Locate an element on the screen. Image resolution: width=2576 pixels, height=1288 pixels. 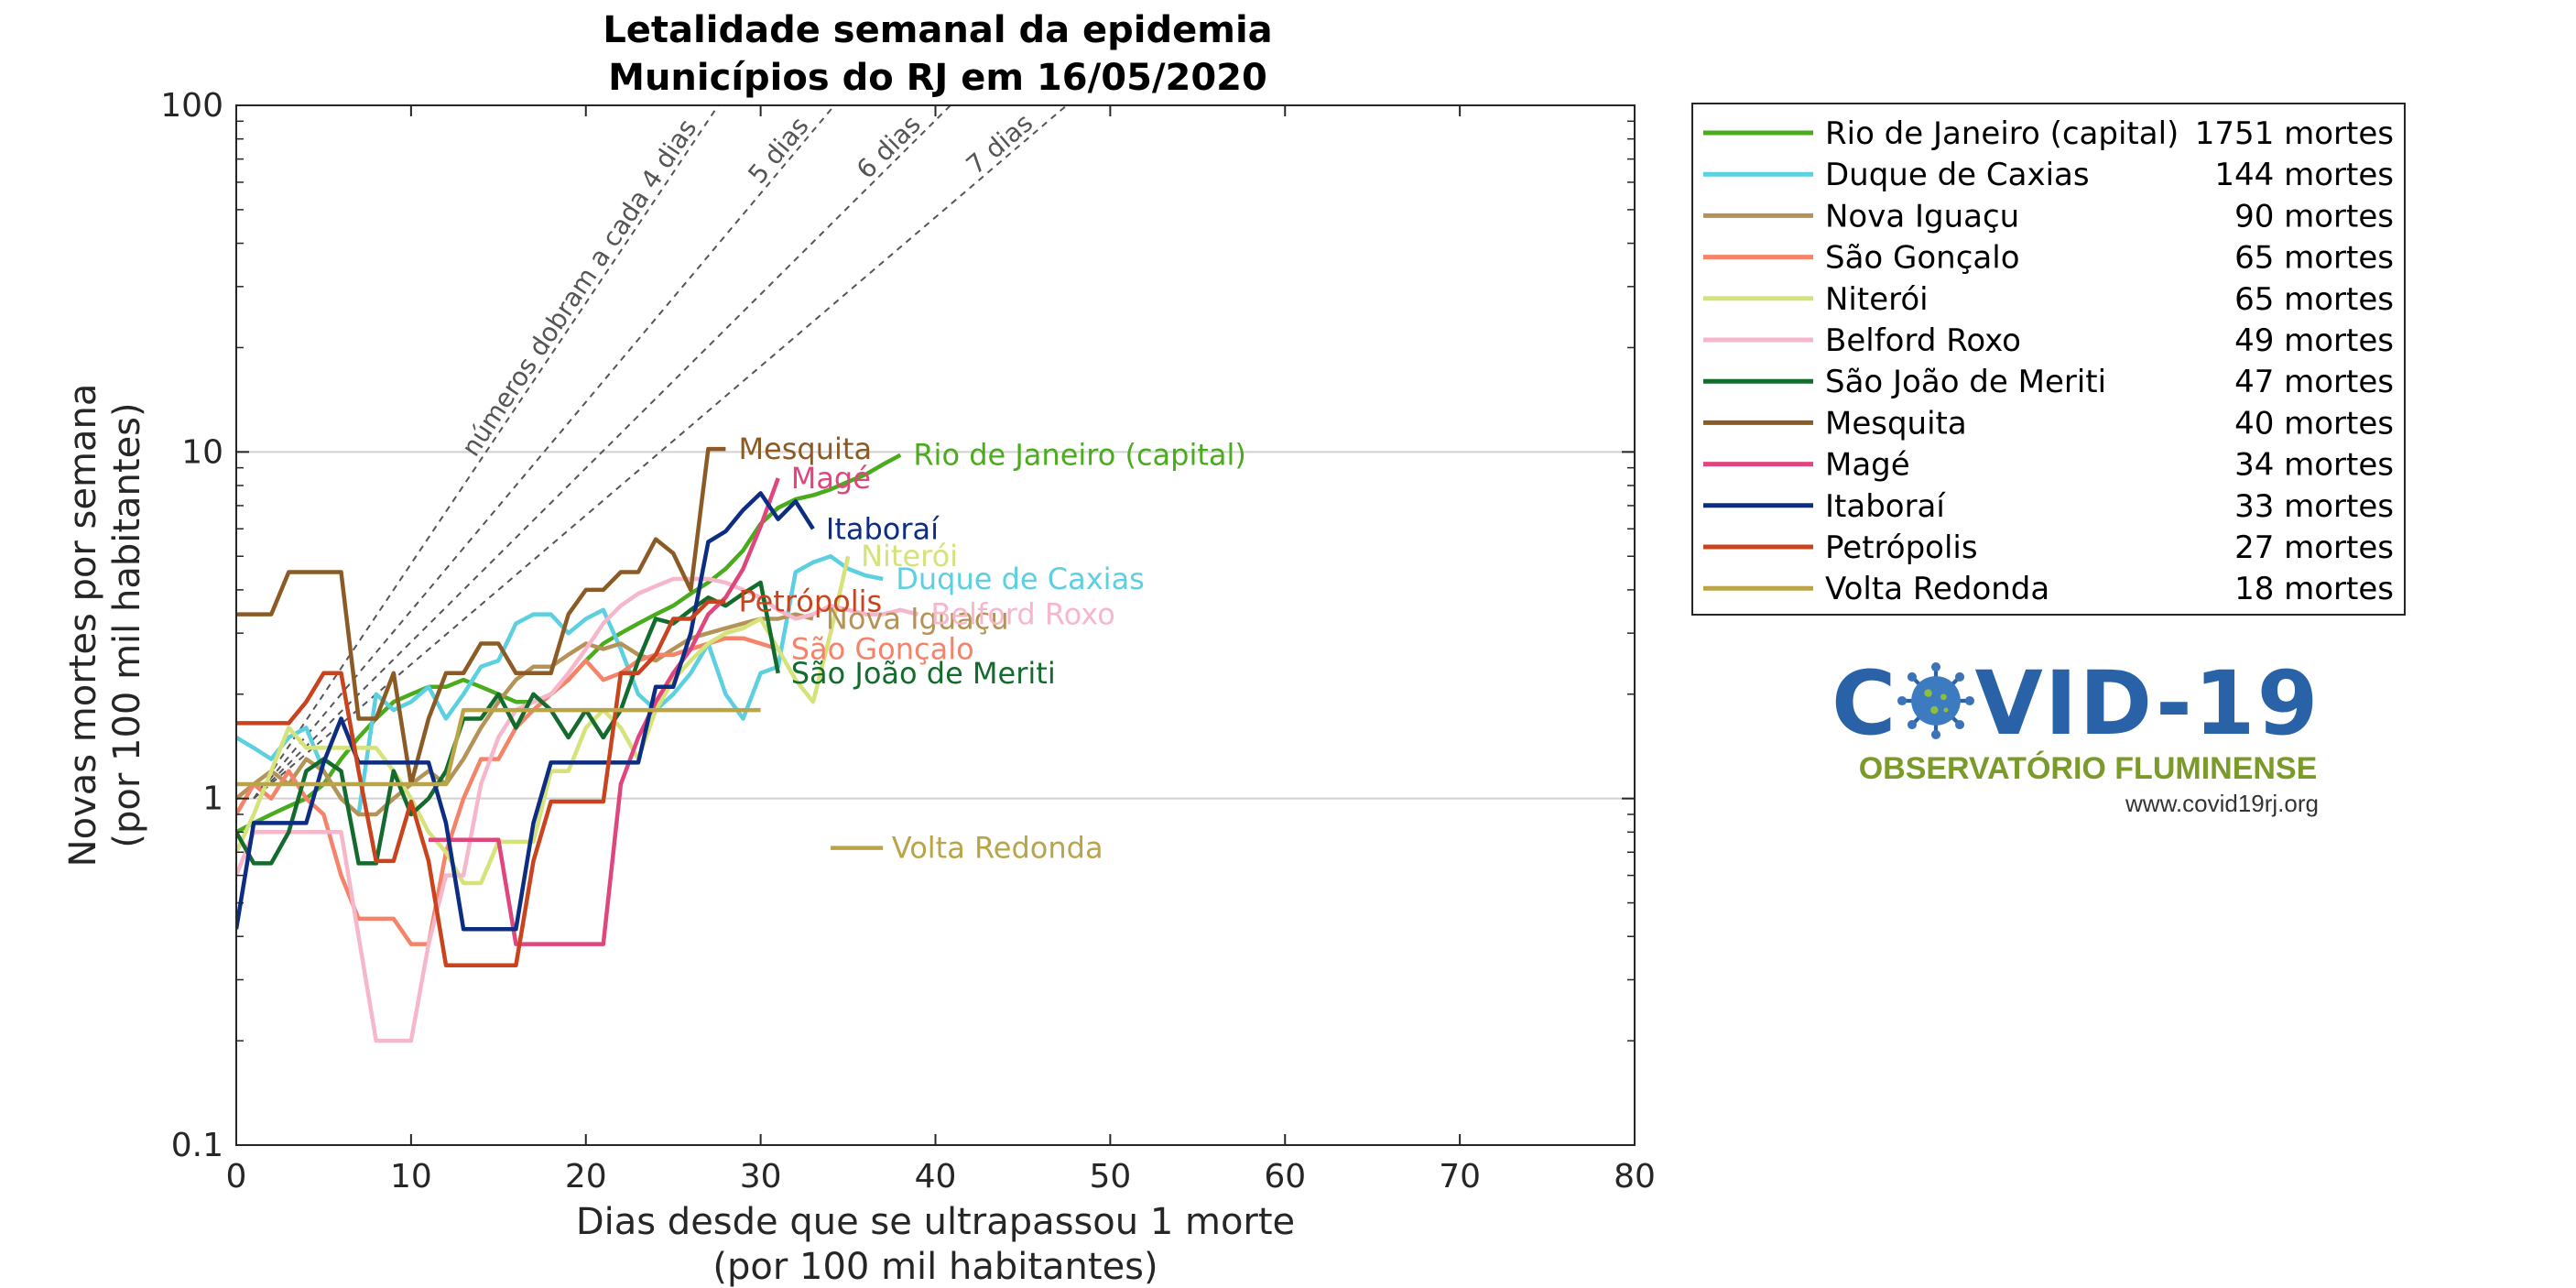
logo-subtitle: OBSERVATÓRIO FLUMINENSE is located at coordinates (2088, 768).